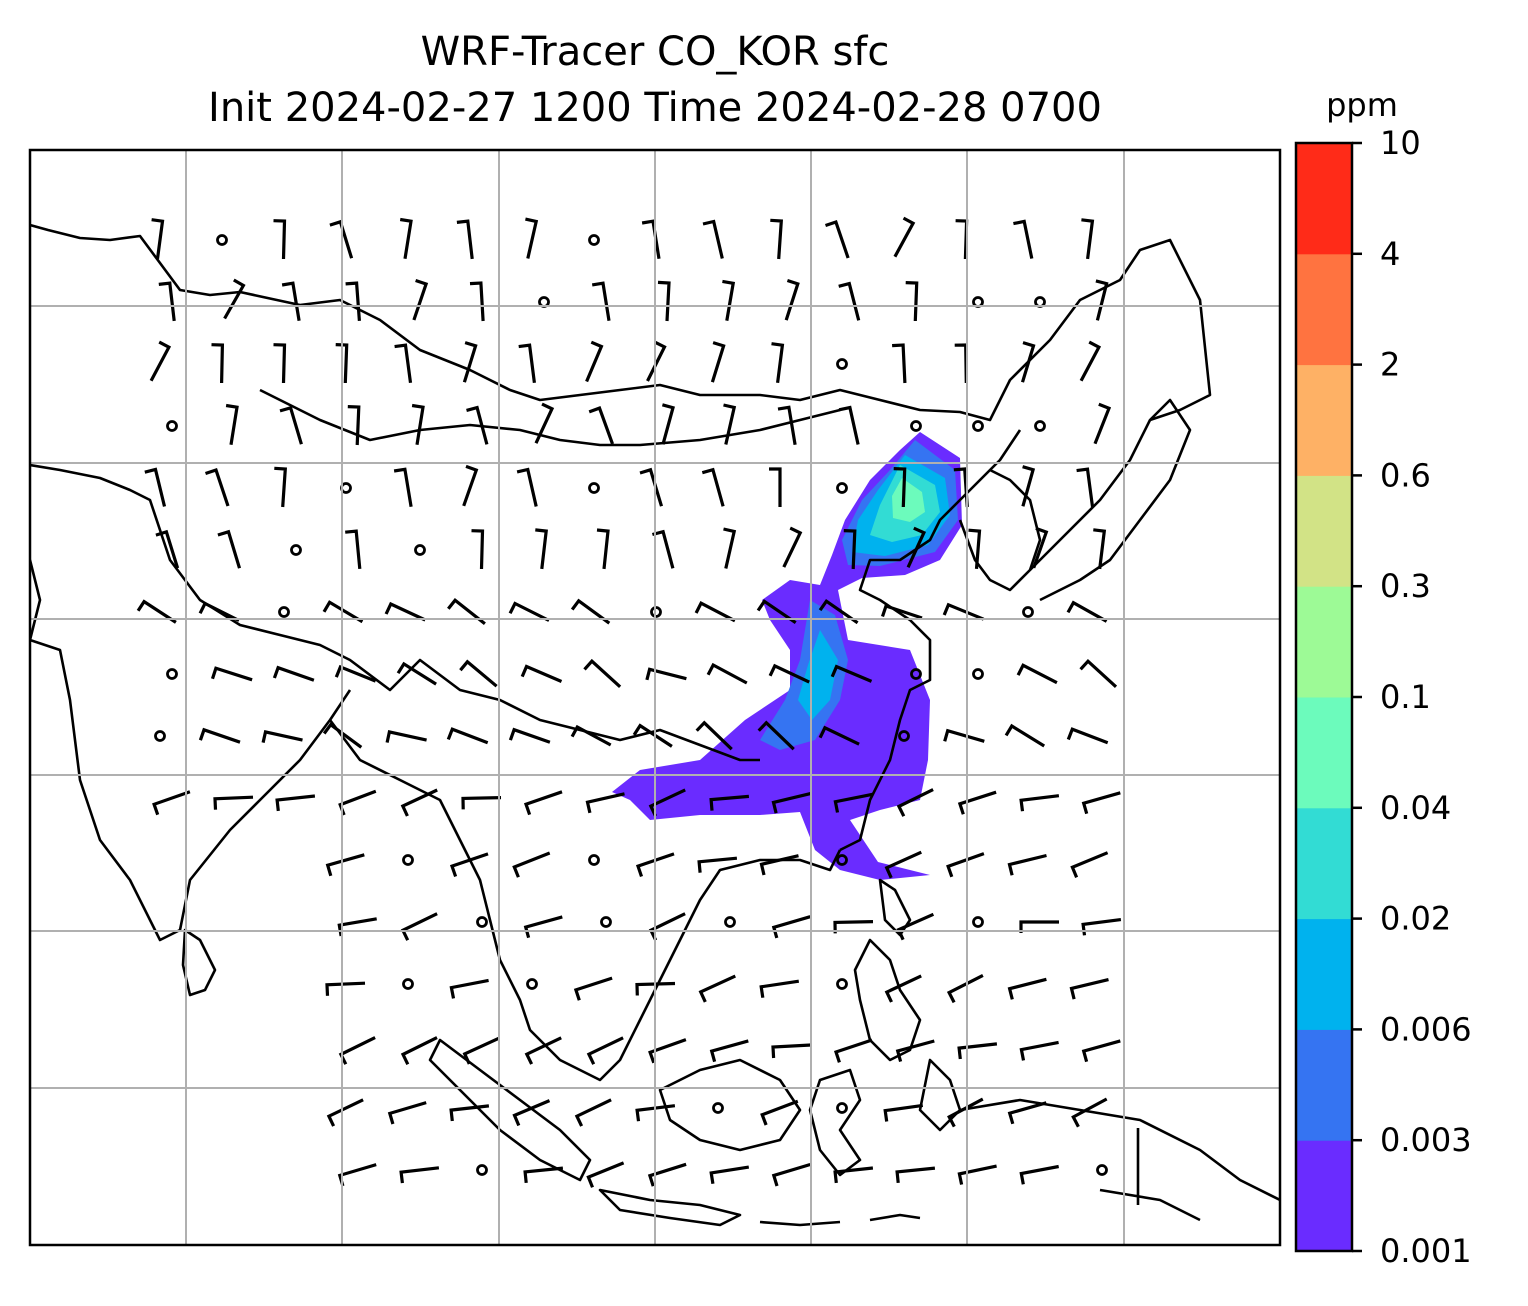 The width and height of the screenshot is (1528, 1306). Describe the element at coordinates (199, 962) in the screenshot. I see `coastline-sri-lanka` at that location.